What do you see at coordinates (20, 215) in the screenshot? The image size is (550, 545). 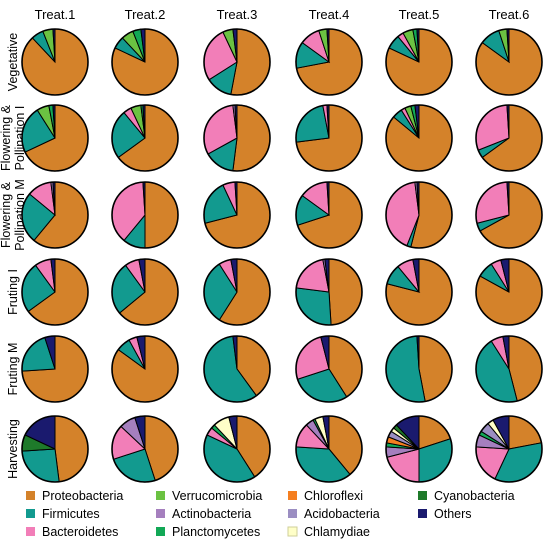 I see `row-label-line: Pollination M` at bounding box center [20, 215].